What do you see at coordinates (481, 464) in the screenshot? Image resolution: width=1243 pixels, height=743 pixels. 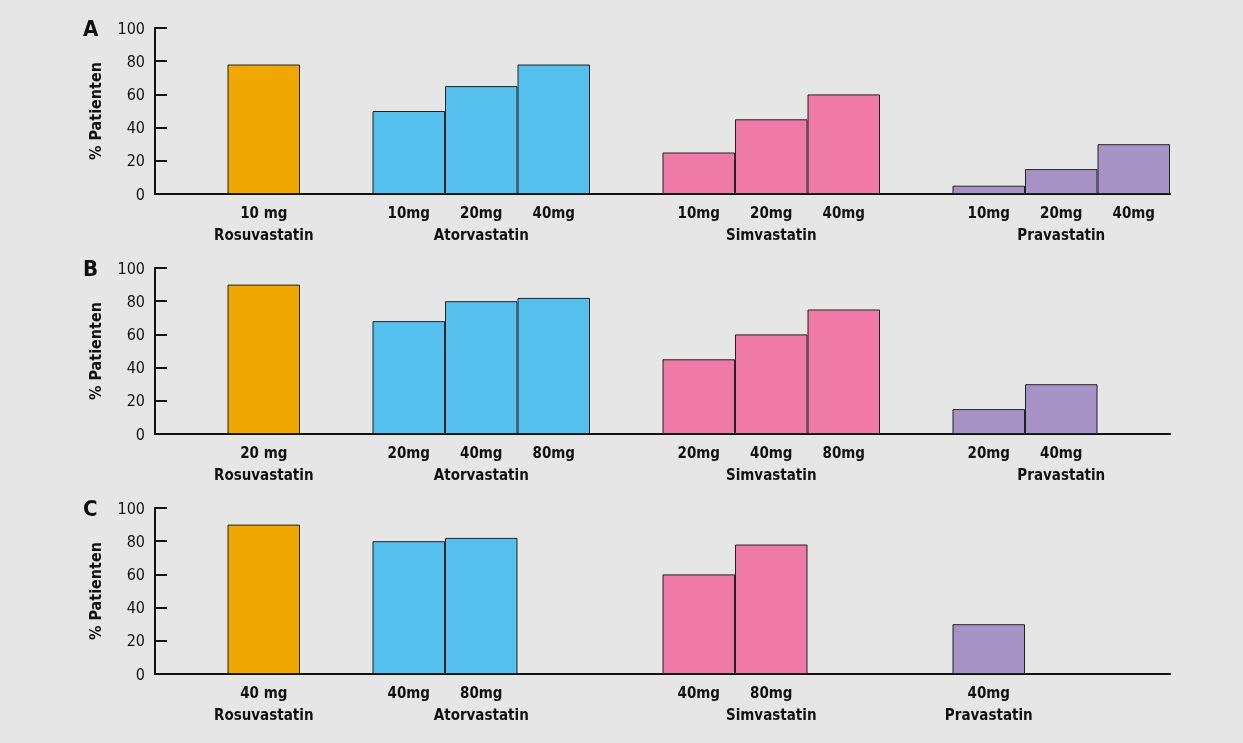 I see `x-tick-label: 40mg Atorvastatin` at bounding box center [481, 464].